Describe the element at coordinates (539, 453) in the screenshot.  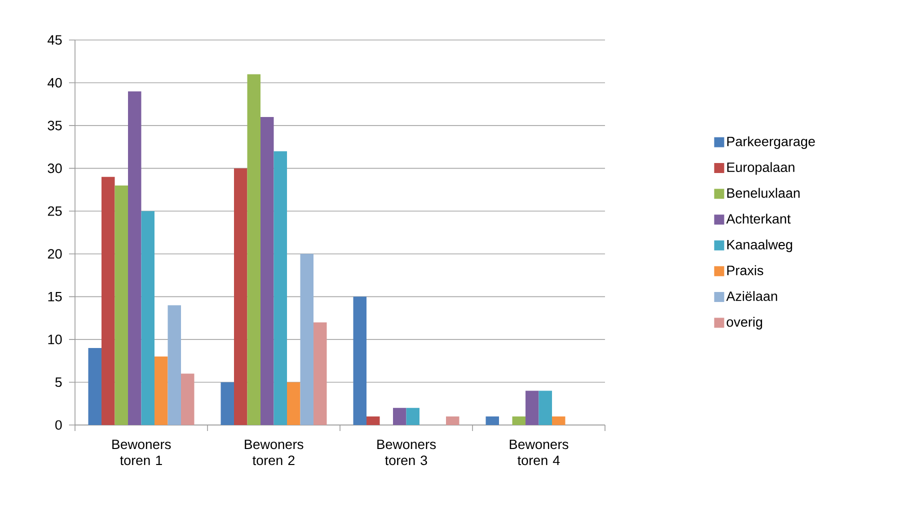
I see `x-tick-label: Bewoners toren 4` at that location.